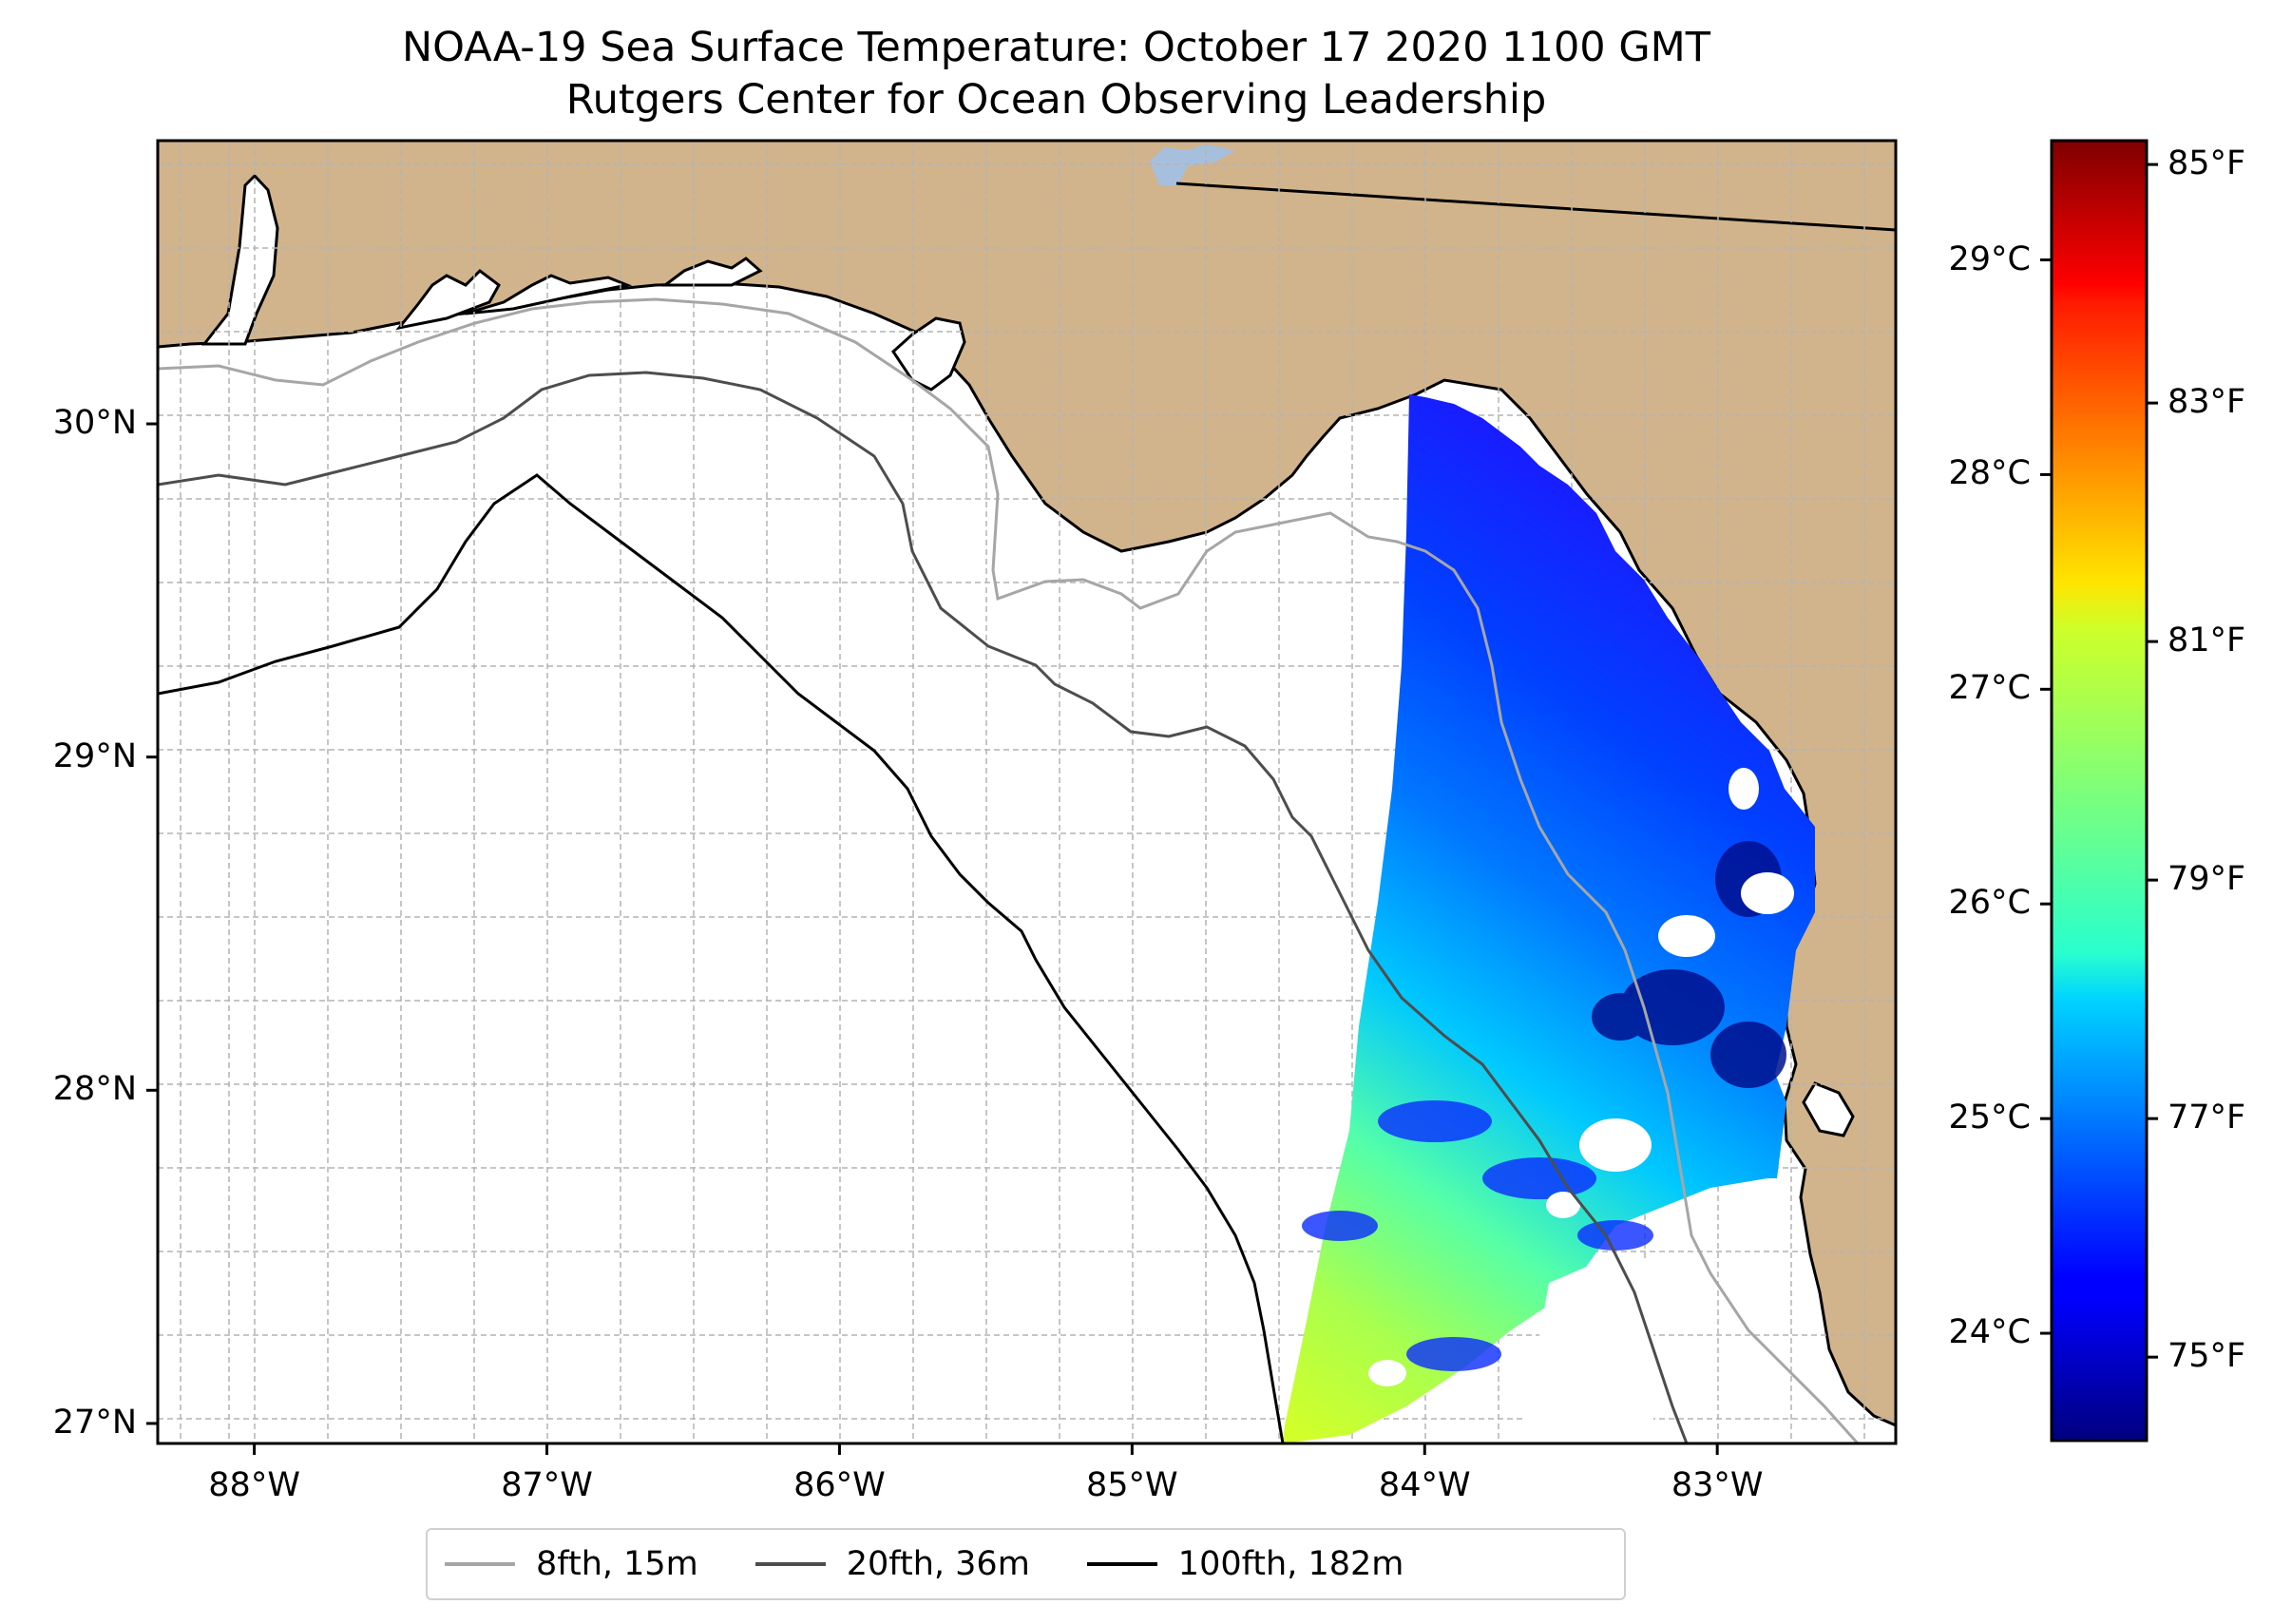  What do you see at coordinates (480, 1564) in the screenshot?
I see `legend-swatch-8fth` at bounding box center [480, 1564].